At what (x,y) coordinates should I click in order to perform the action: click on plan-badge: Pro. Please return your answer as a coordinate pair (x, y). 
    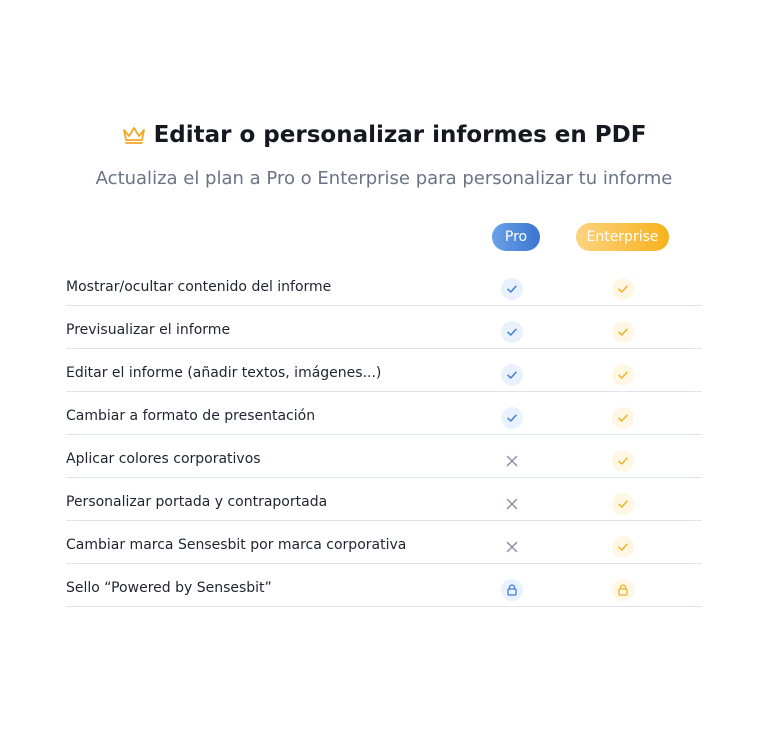
    Looking at the image, I should click on (516, 237).